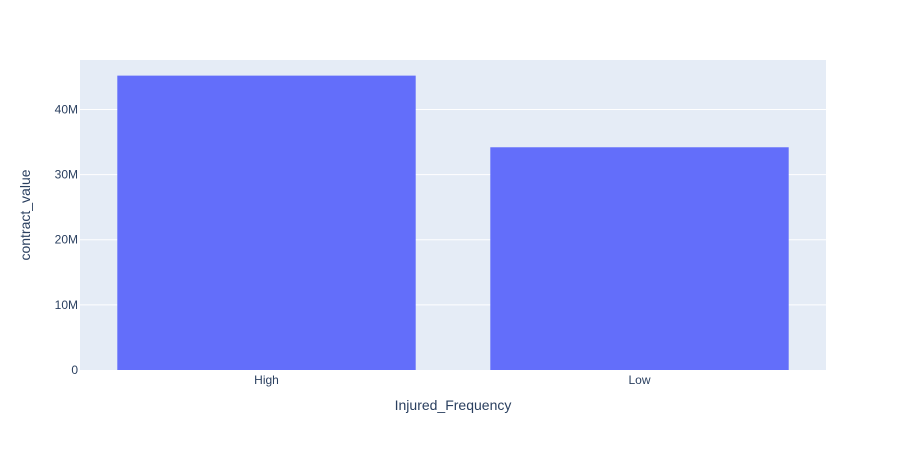 The height and width of the screenshot is (455, 906). I want to click on y-tick-label: 20M, so click(66, 240).